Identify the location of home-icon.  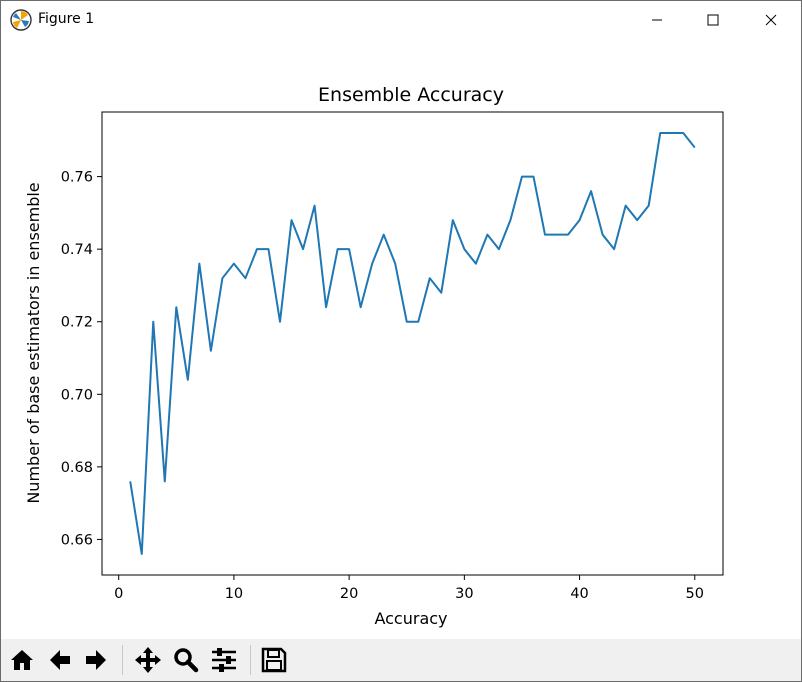
(22, 660).